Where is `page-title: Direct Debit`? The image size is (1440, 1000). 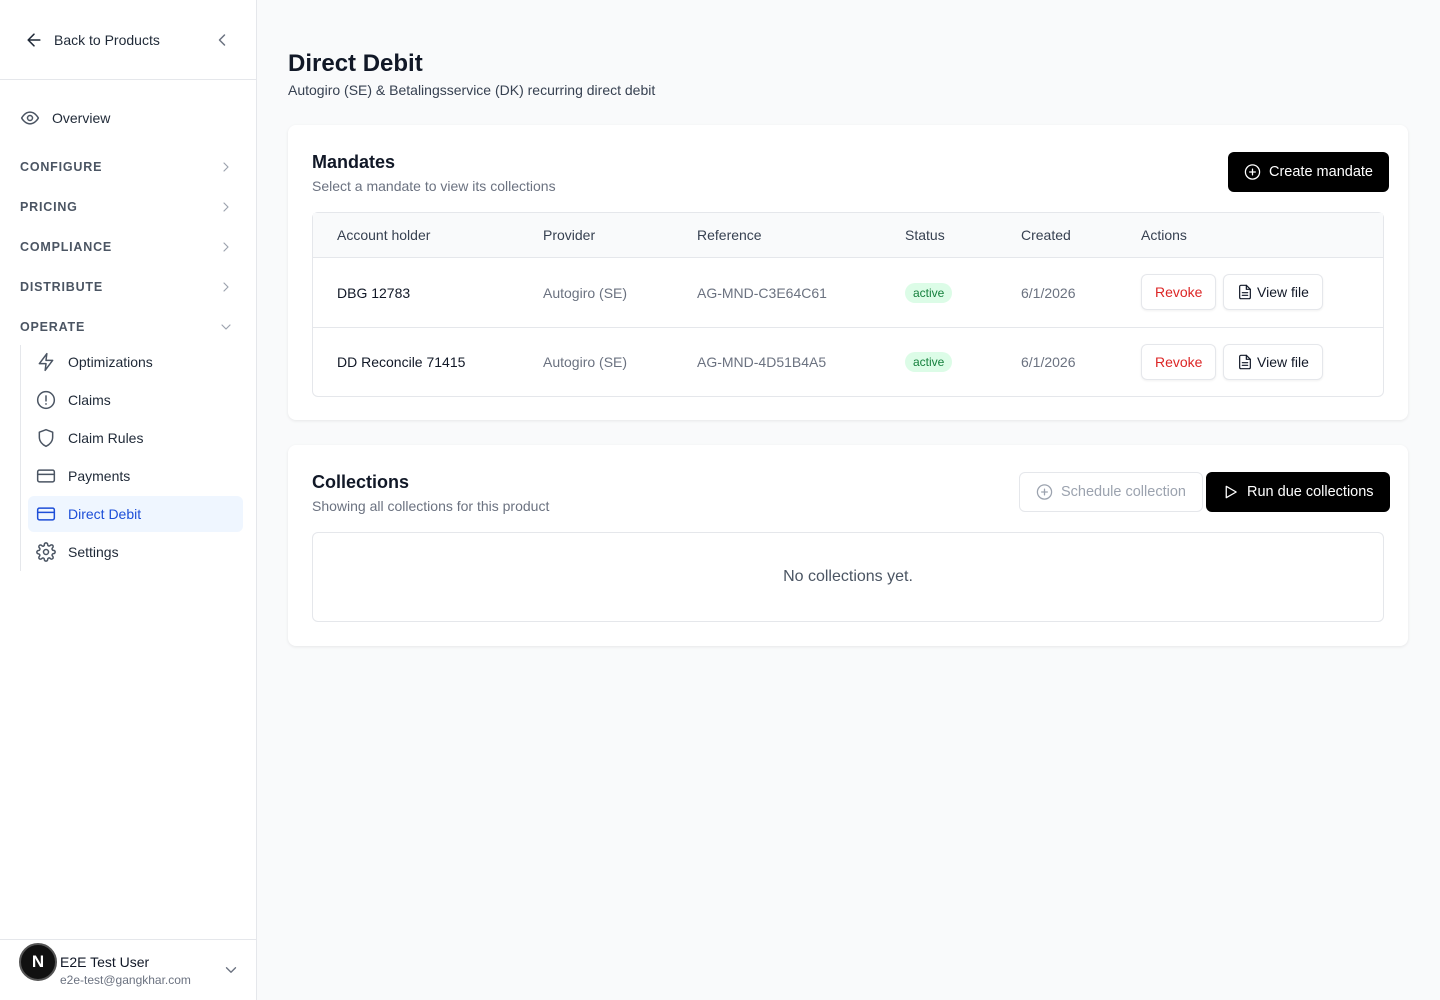 page-title: Direct Debit is located at coordinates (355, 63).